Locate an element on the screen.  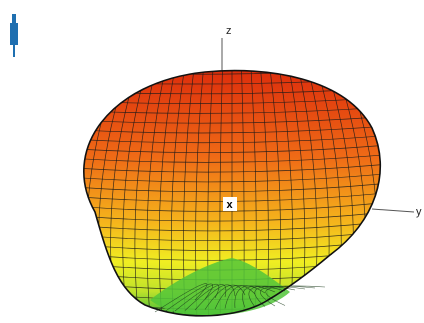
z-axis: z is located at coordinates (226, 48).